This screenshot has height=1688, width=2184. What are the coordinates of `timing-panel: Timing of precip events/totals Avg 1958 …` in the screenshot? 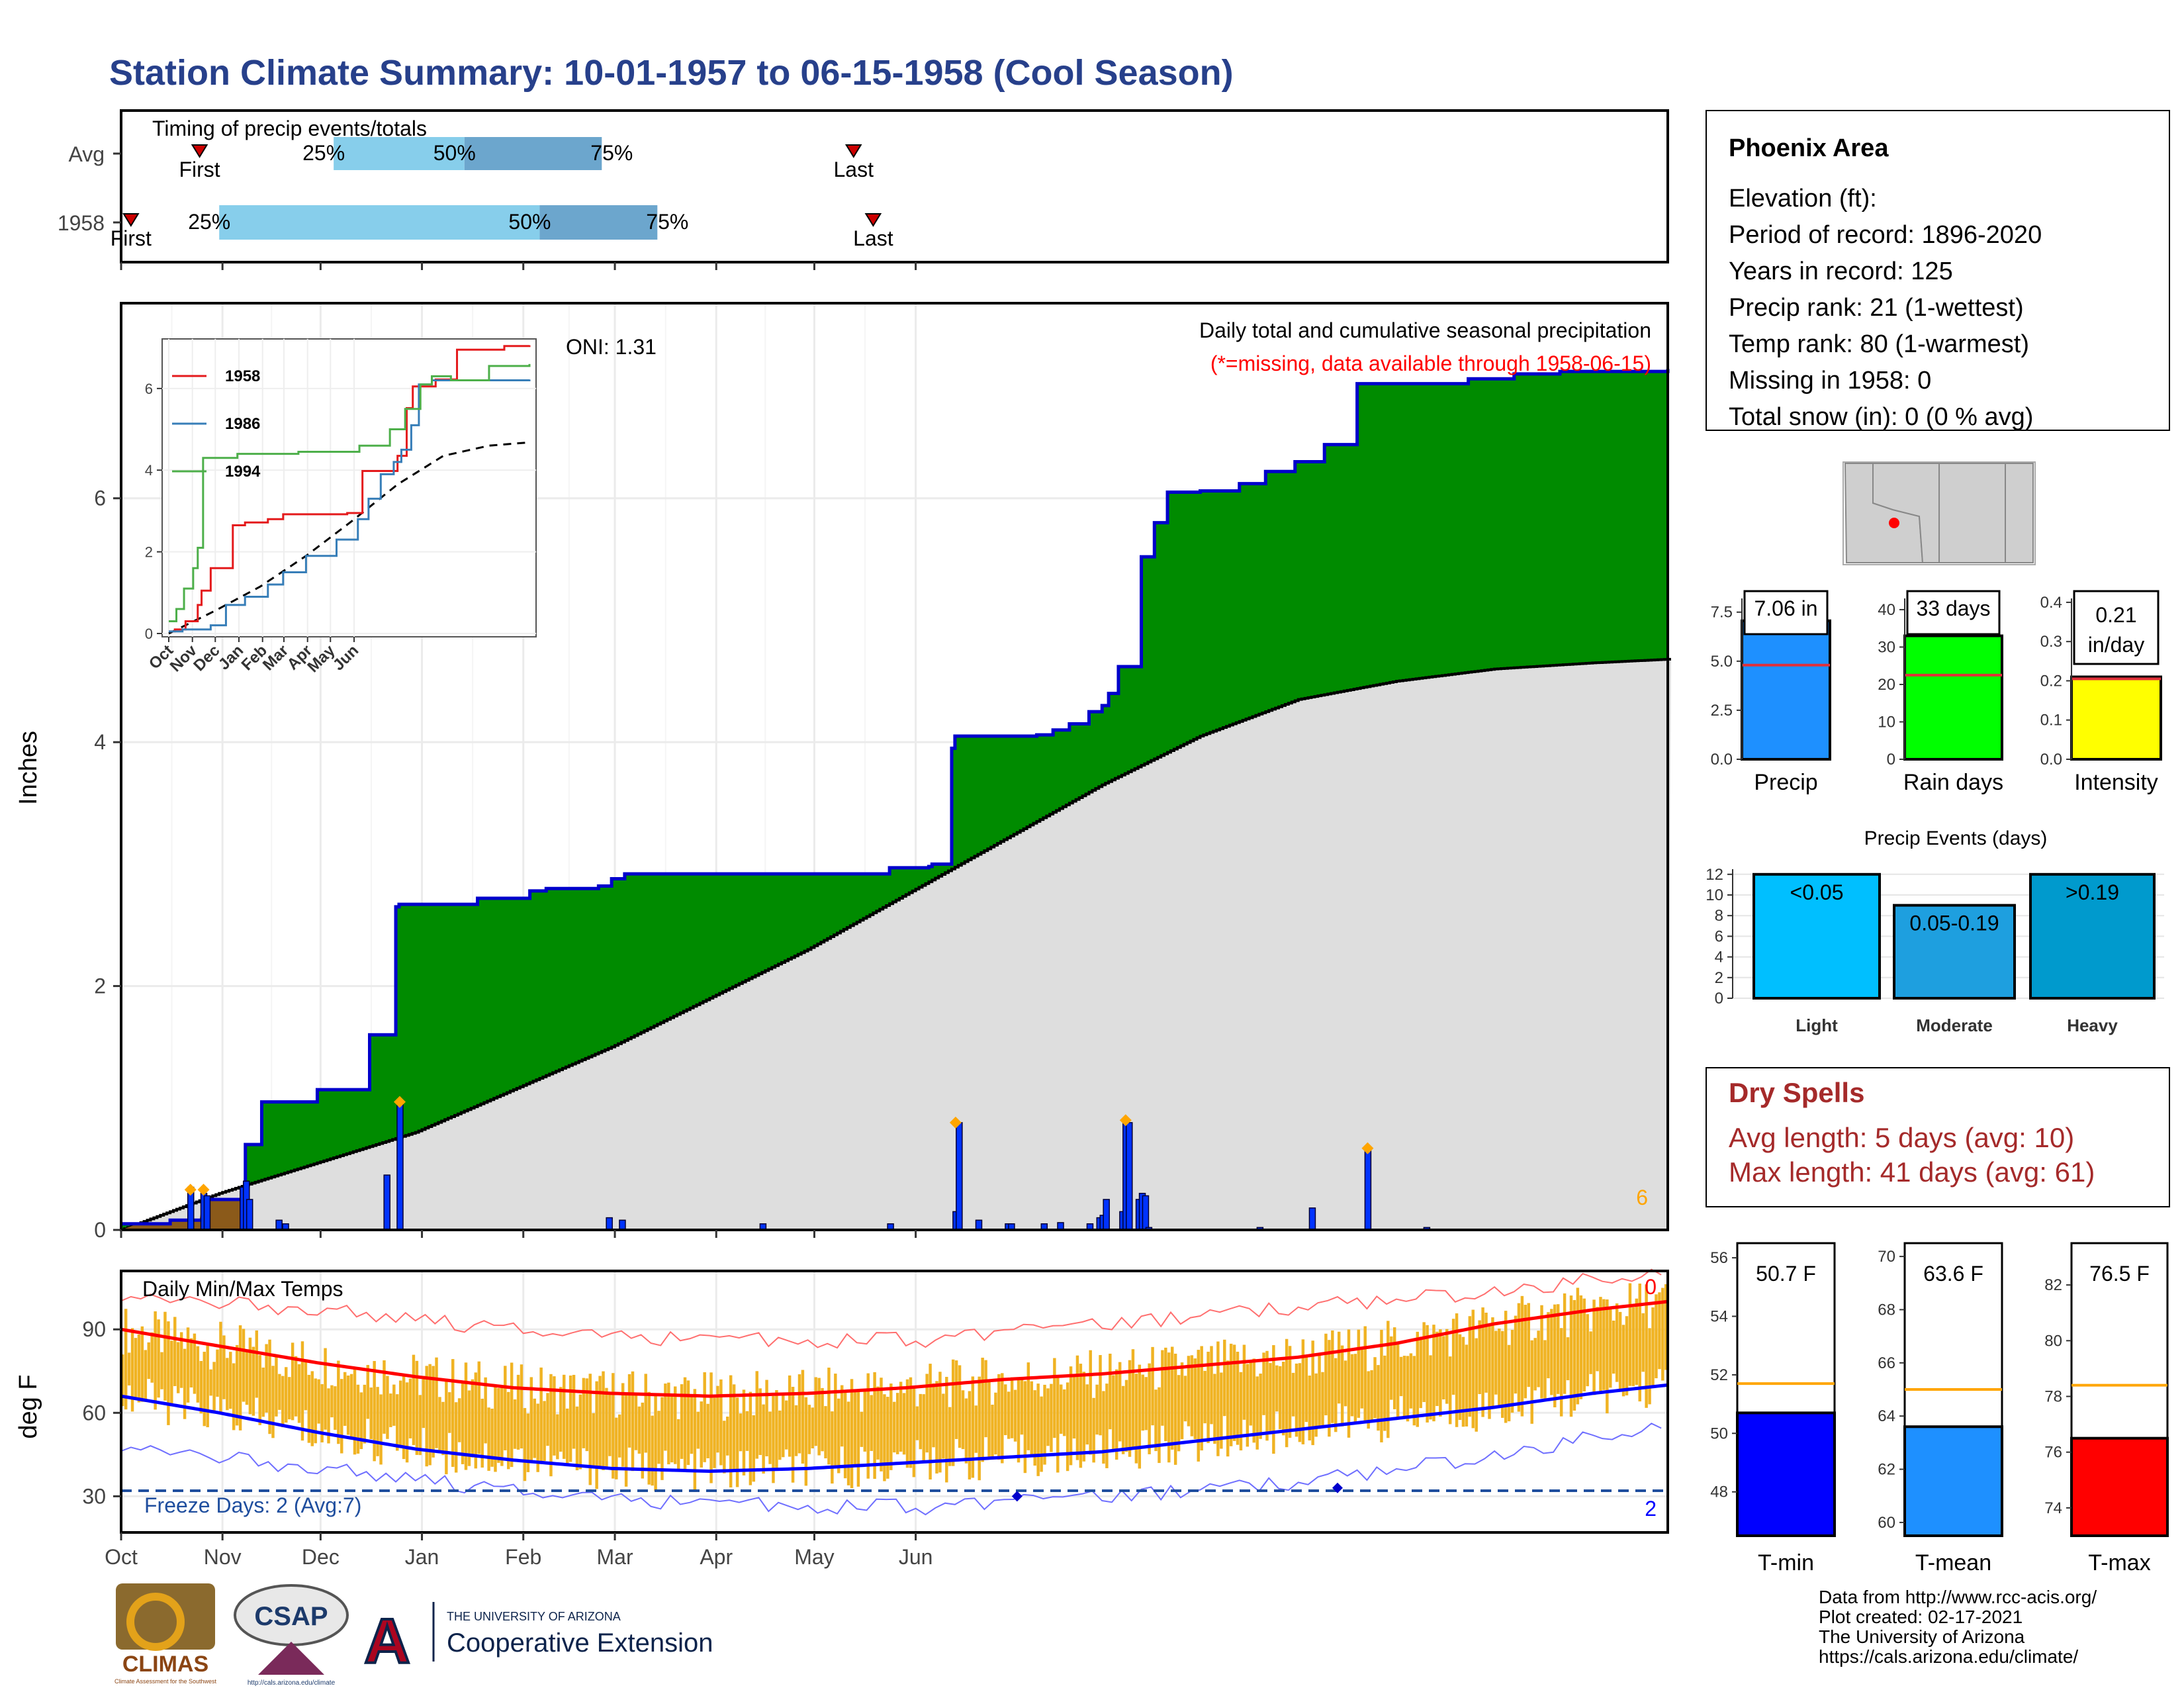 It's located at (863, 189).